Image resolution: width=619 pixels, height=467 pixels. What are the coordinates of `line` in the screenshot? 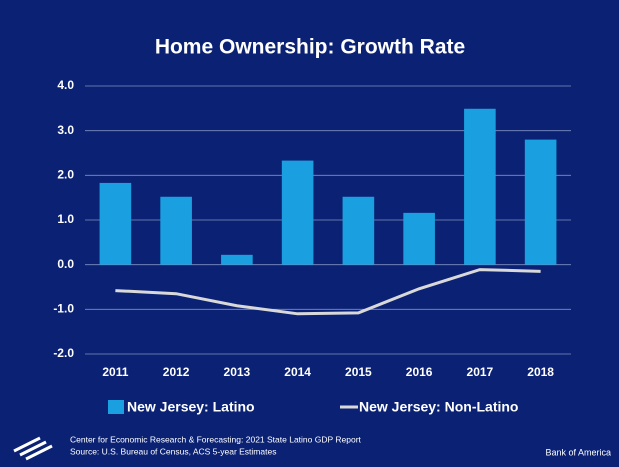 It's located at (328, 292).